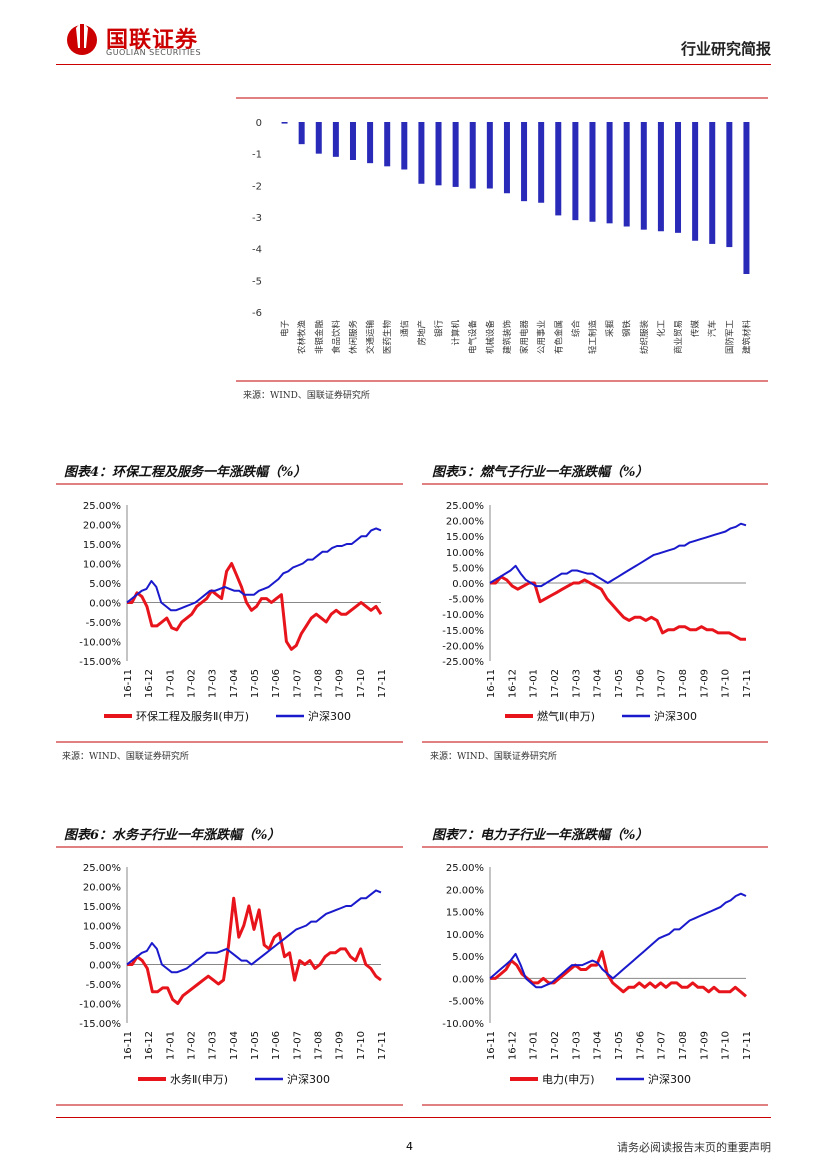 The image size is (827, 1169). I want to click on x-tick-label: 休闲服务, so click(353, 337).